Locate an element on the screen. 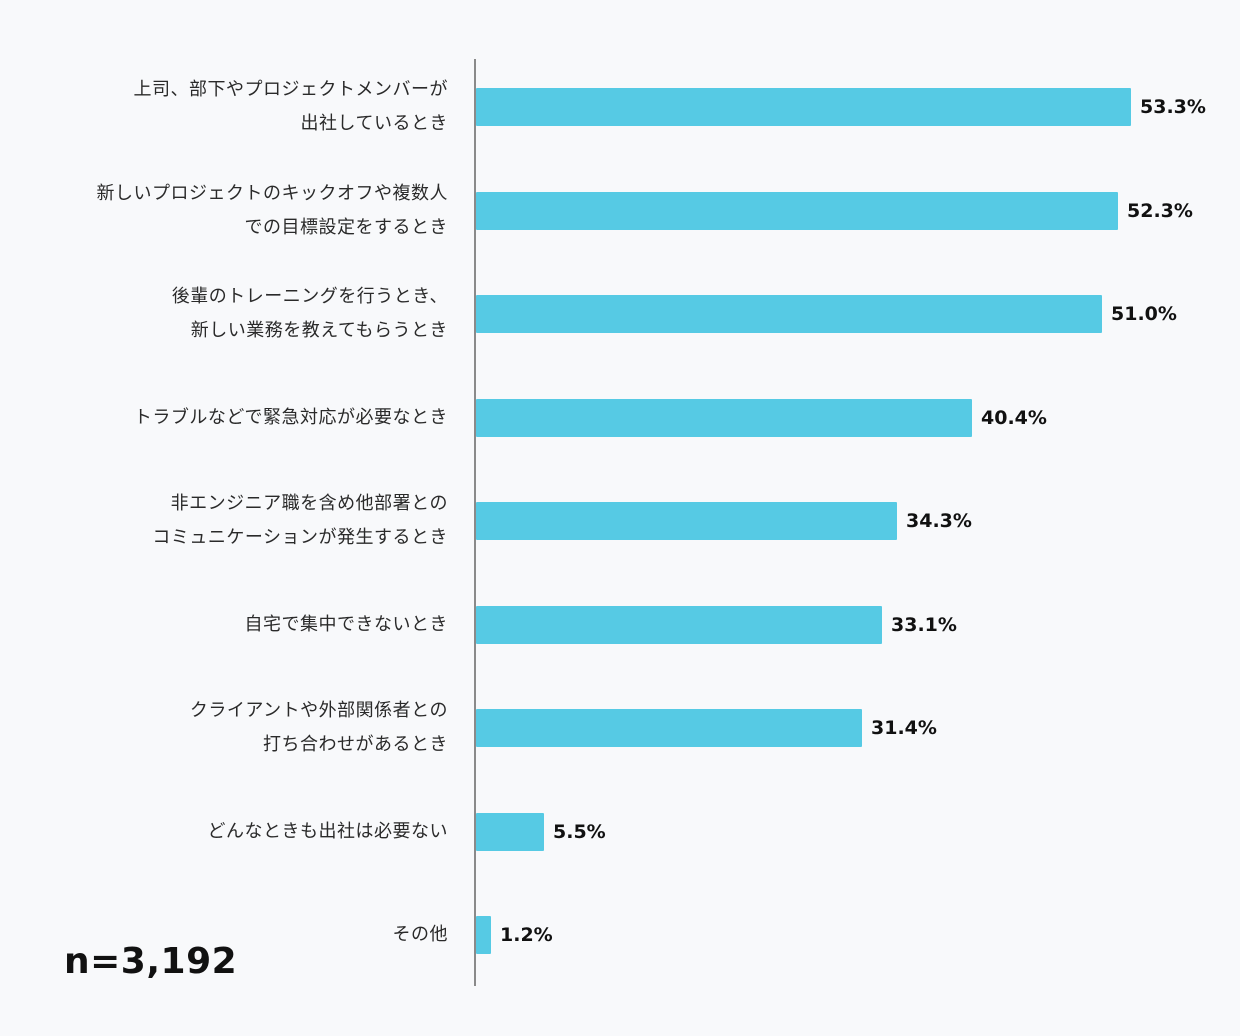 This screenshot has width=1240, height=1036. category-label: 自宅で集中できないとき is located at coordinates (238, 625).